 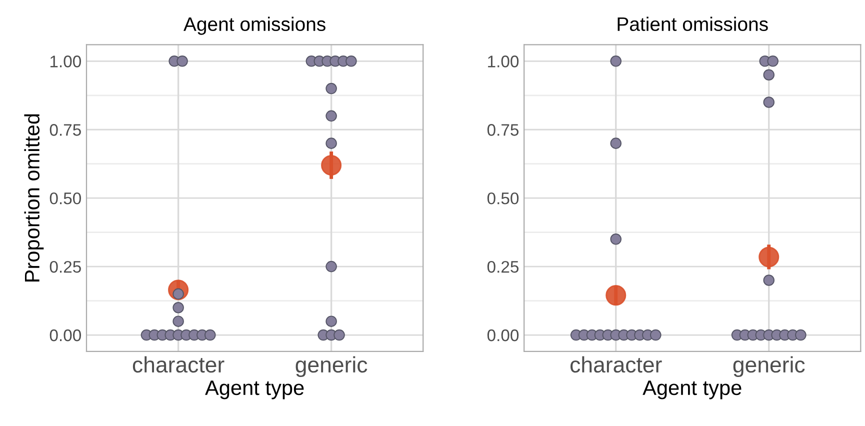 I want to click on chart-title: Patient omissions, so click(x=693, y=24).